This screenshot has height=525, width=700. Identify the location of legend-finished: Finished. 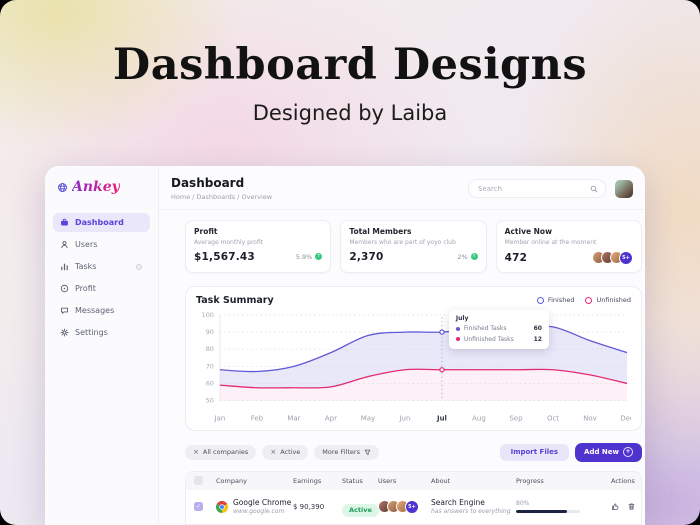
(555, 300).